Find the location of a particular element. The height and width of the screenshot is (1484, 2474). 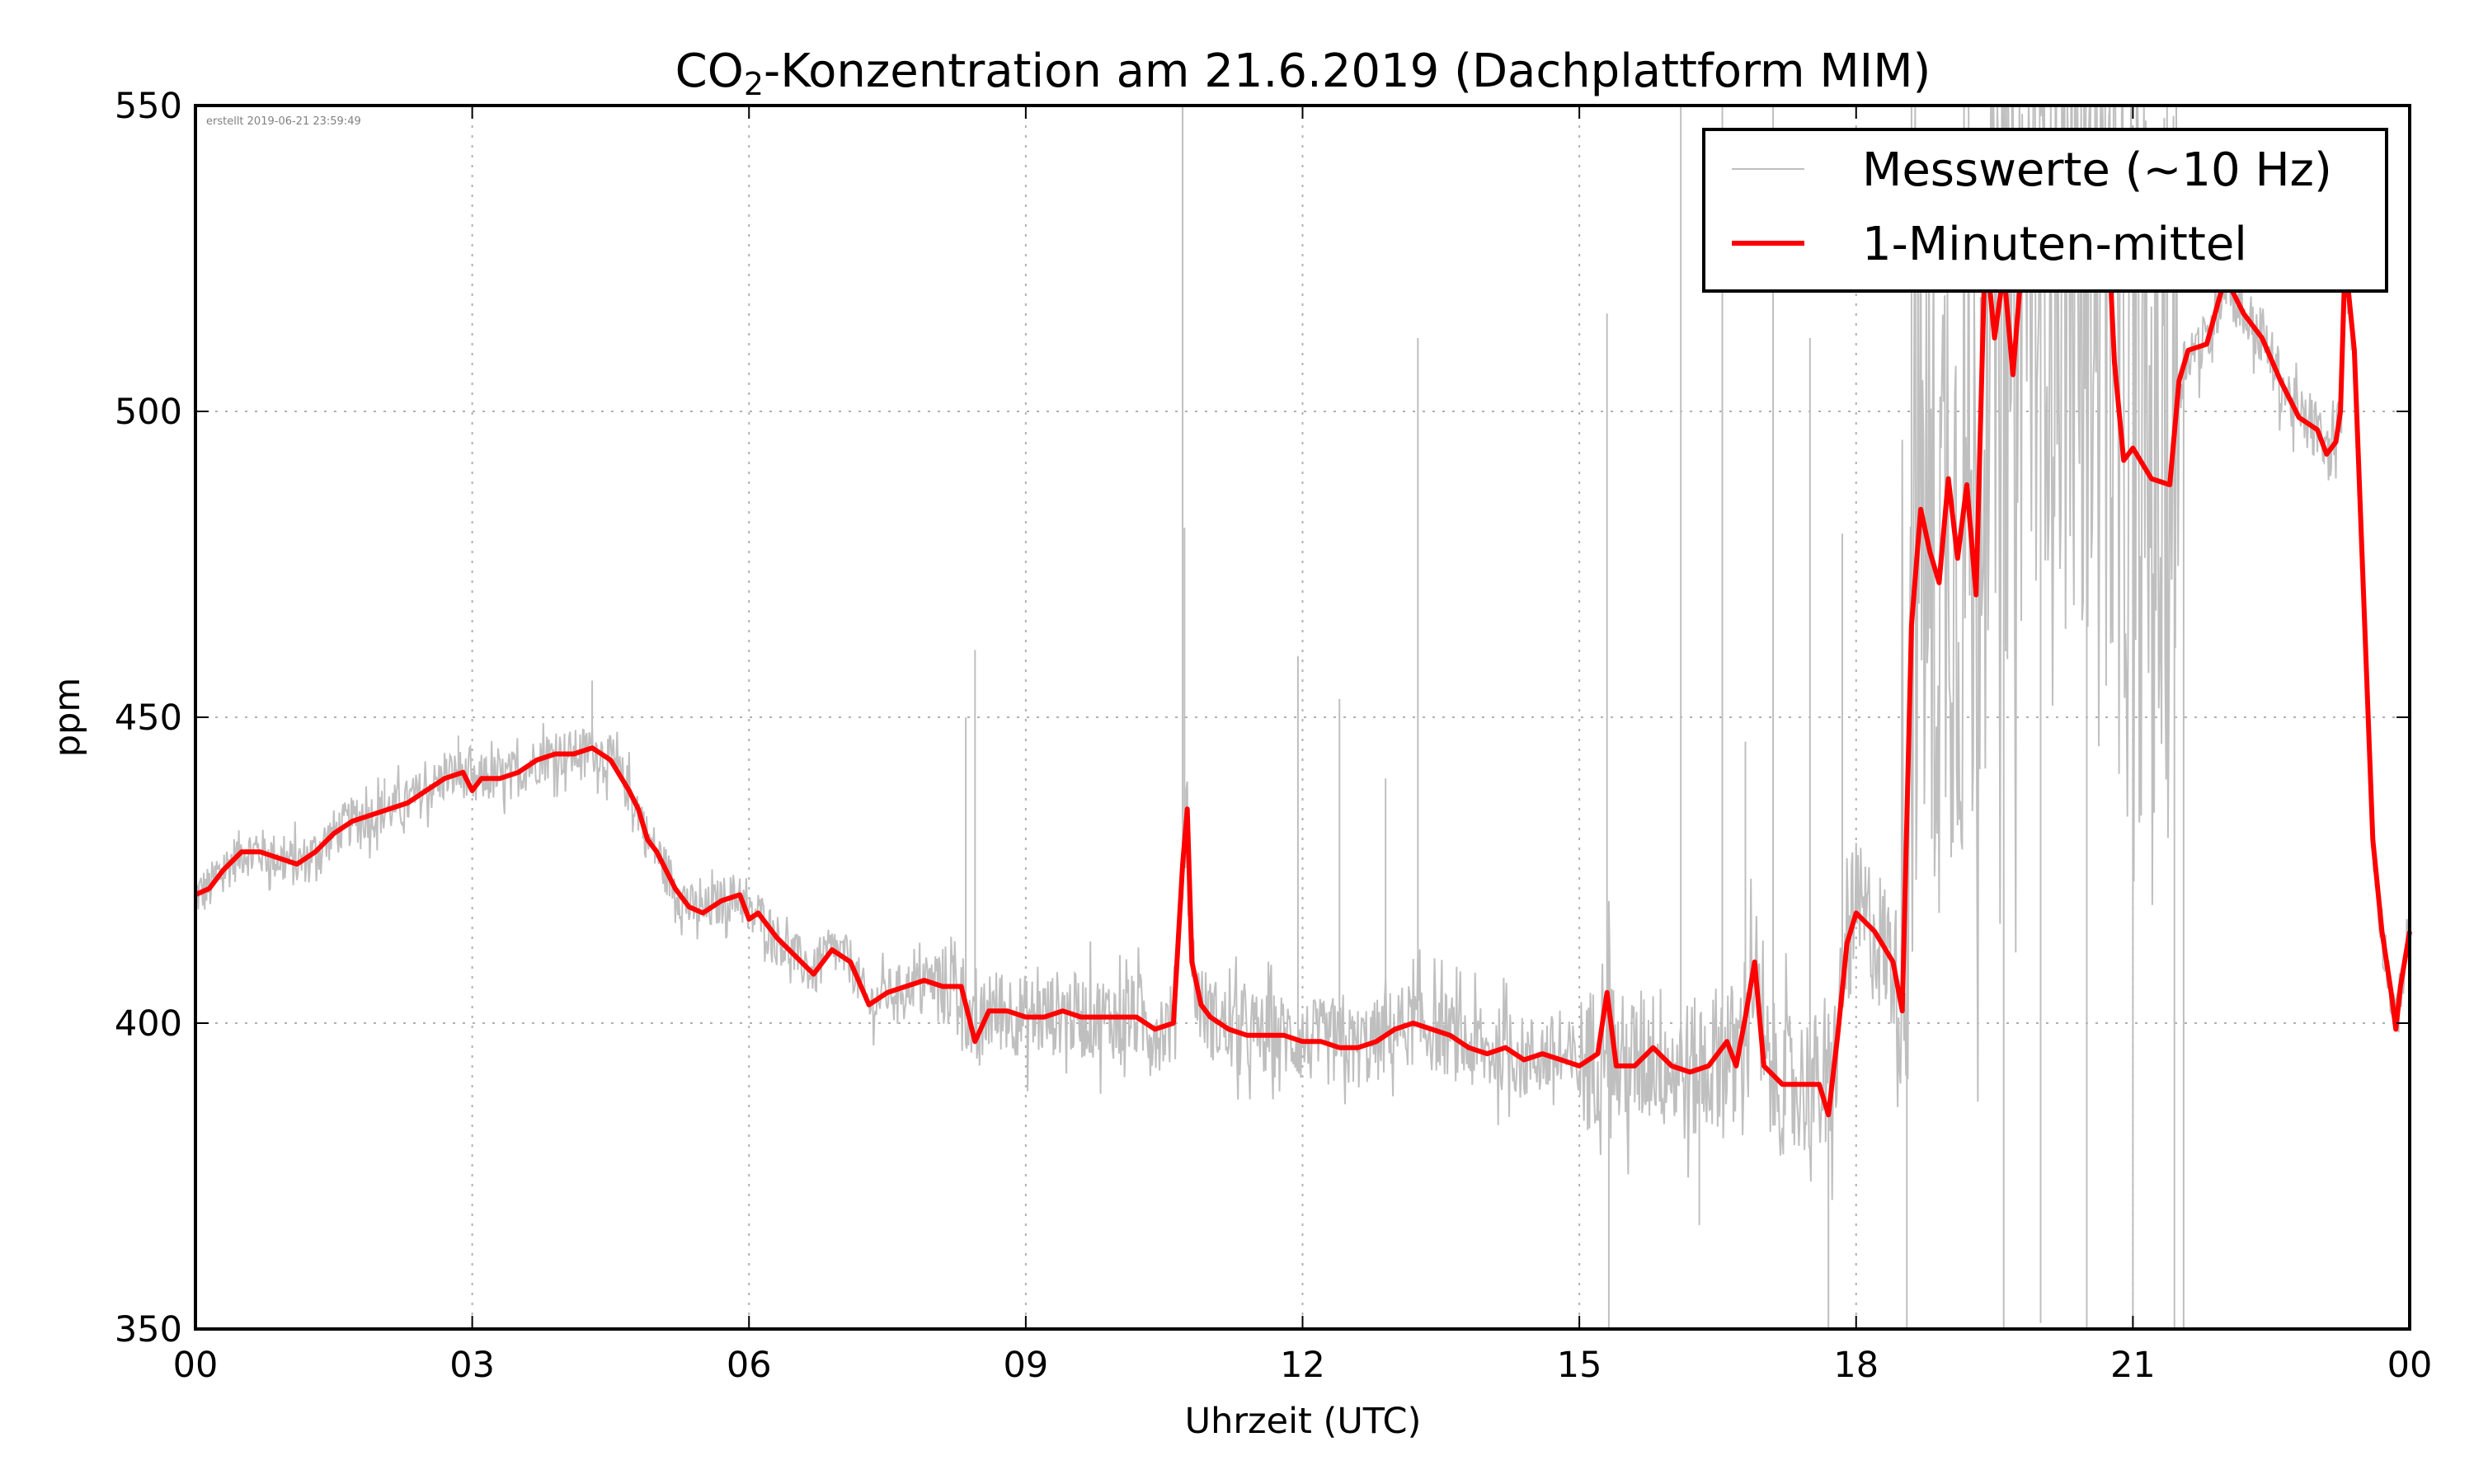

legend-box is located at coordinates (2045, 210).